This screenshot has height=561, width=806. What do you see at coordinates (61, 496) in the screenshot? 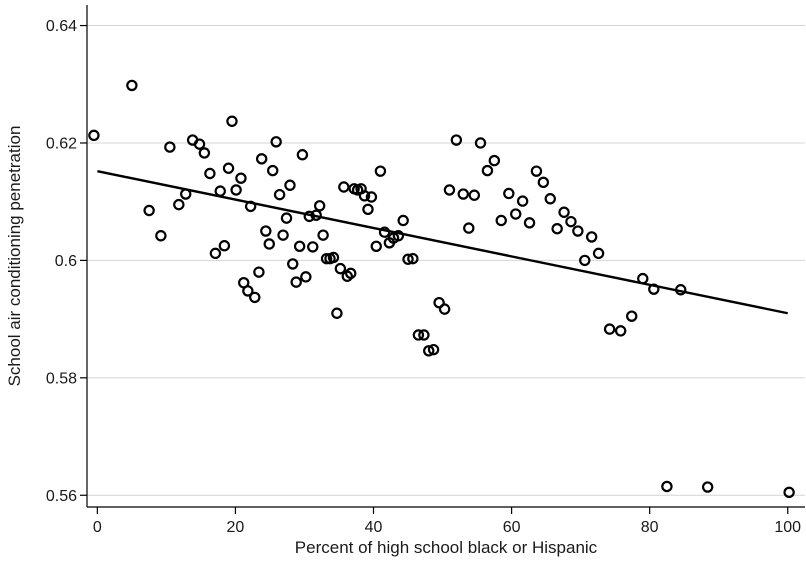
I see `y-tick-label: 0.56` at bounding box center [61, 496].